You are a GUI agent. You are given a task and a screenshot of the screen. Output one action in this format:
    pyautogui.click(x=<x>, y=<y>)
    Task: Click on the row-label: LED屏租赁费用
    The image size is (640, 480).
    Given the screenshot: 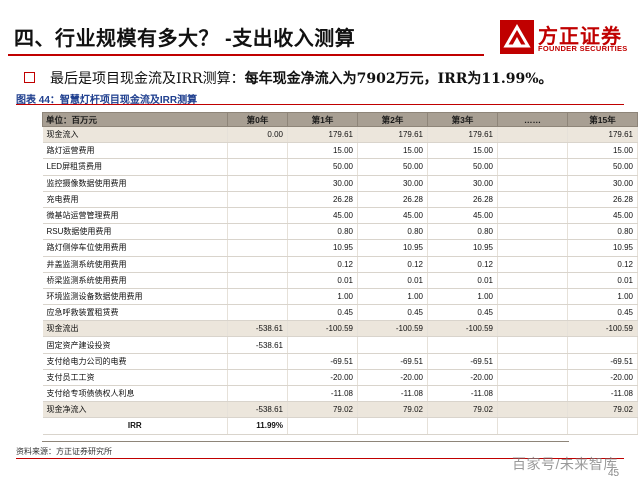 What is the action you would take?
    pyautogui.click(x=135, y=167)
    